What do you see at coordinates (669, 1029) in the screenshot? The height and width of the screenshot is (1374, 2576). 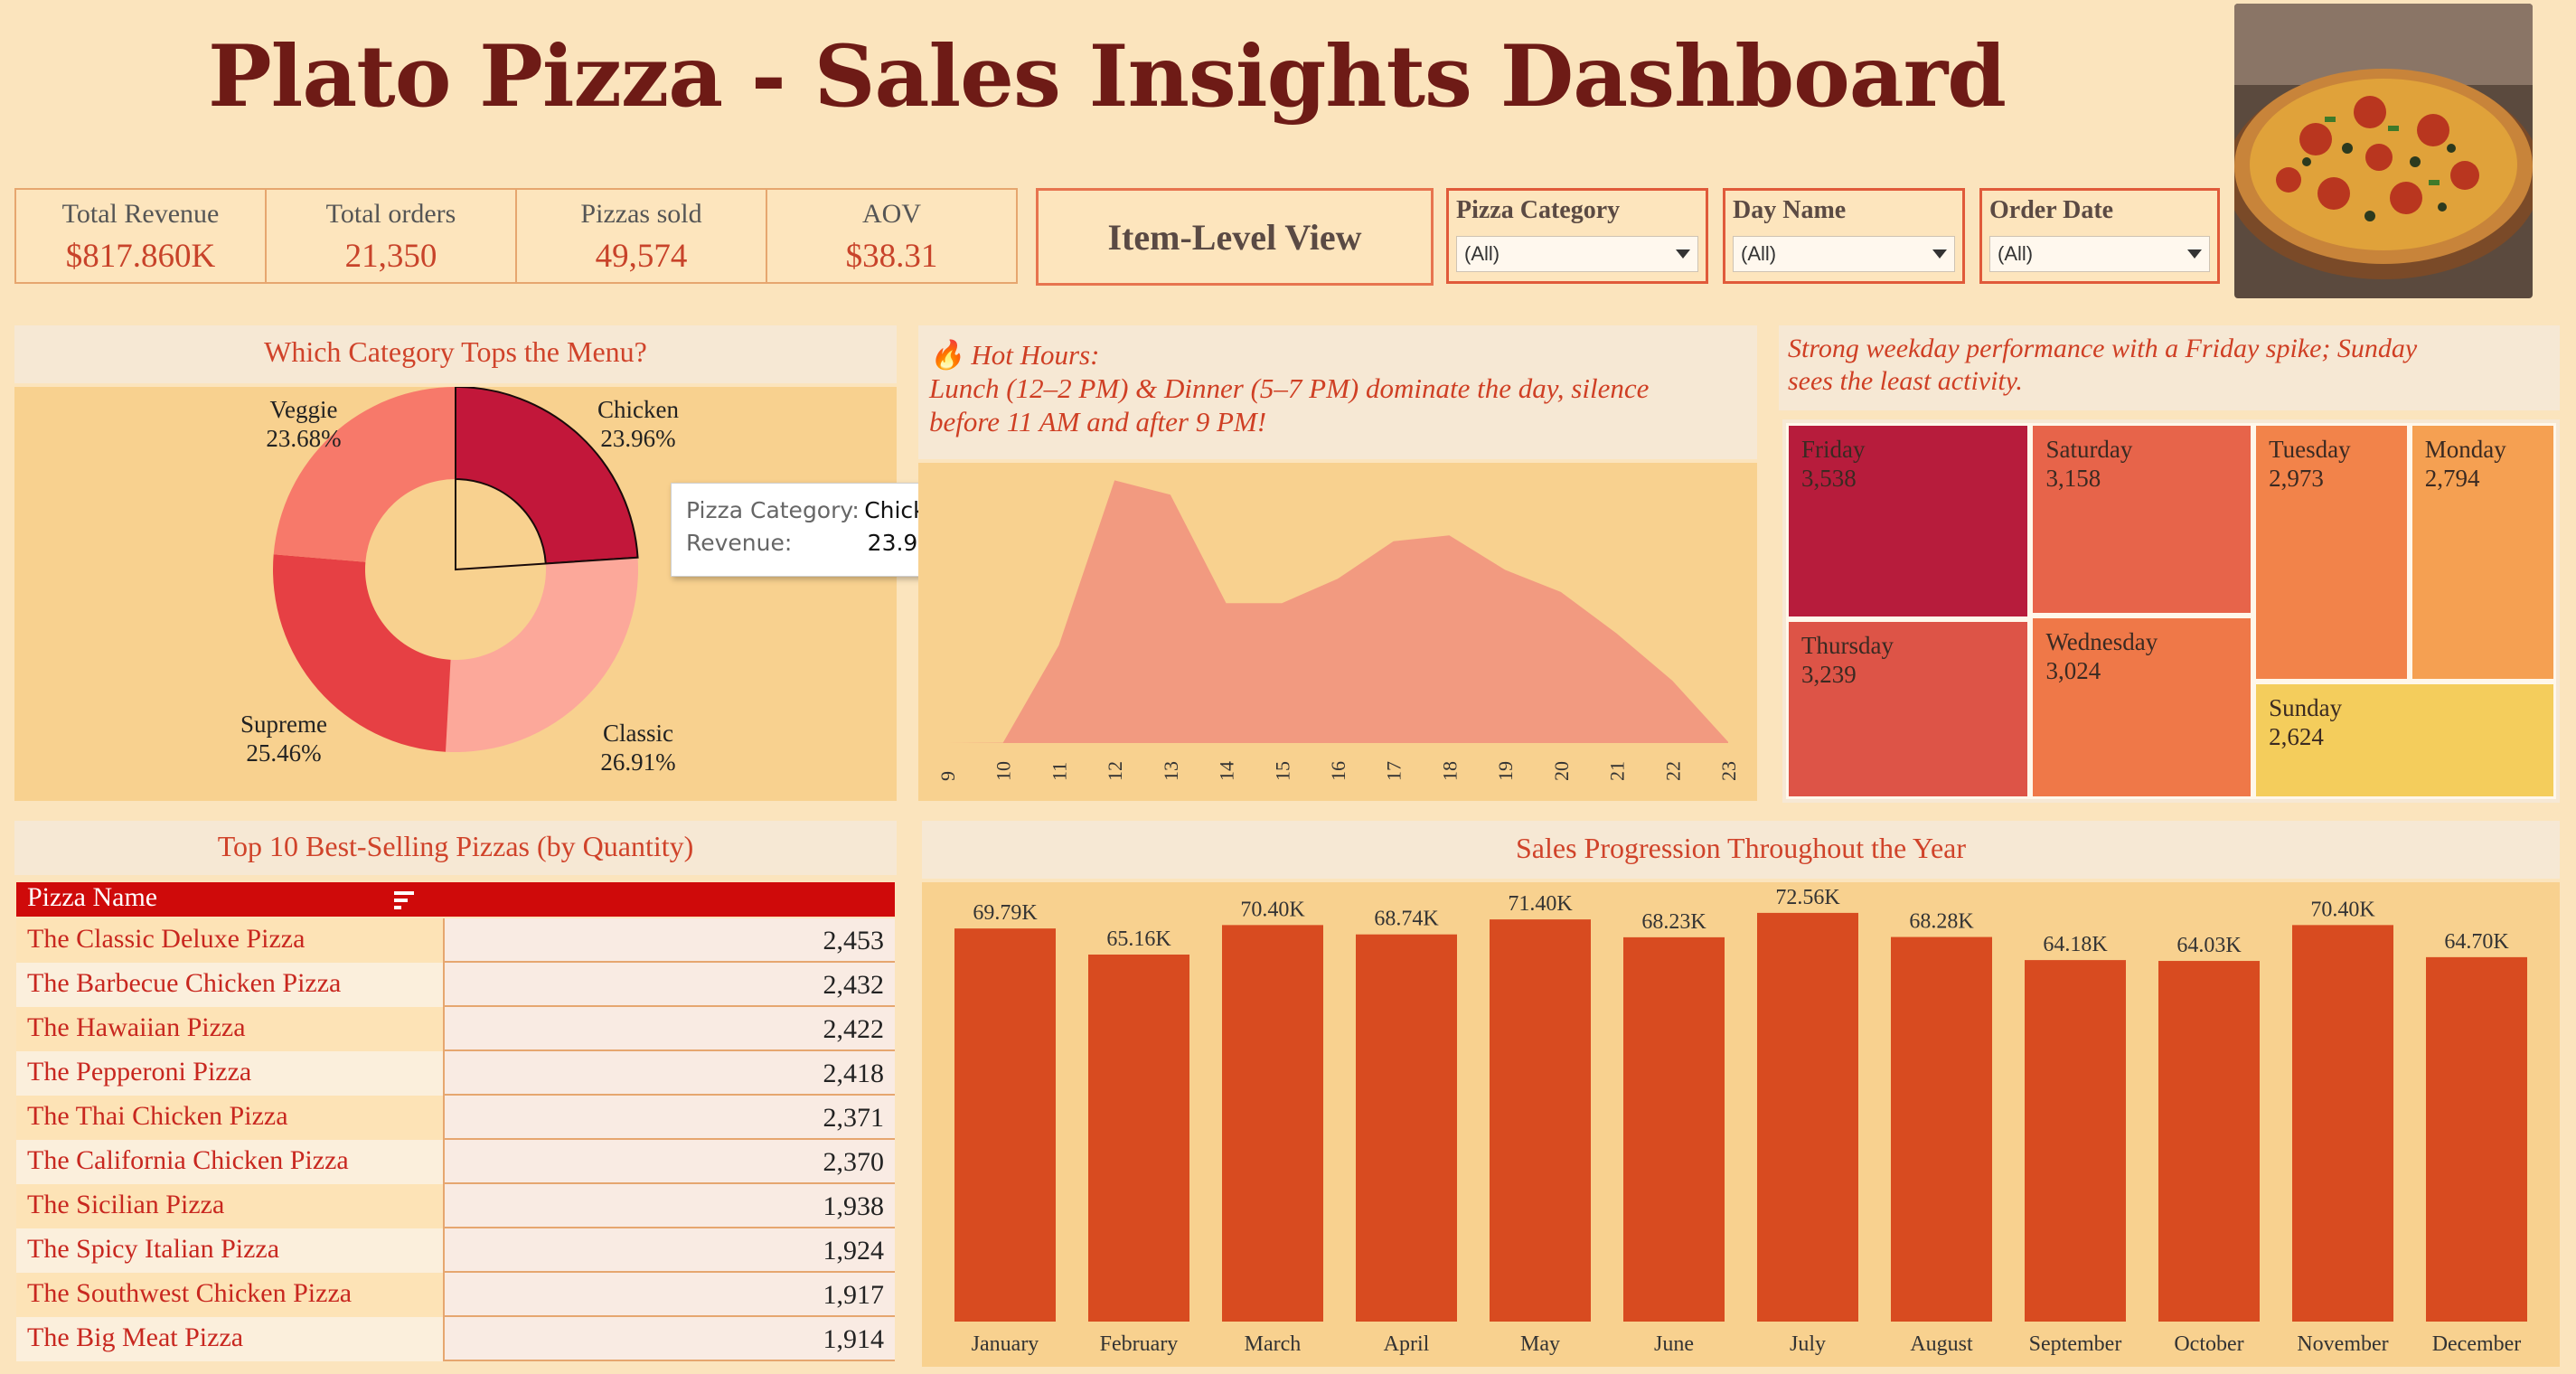 I see `quantity-cell: 2,422` at bounding box center [669, 1029].